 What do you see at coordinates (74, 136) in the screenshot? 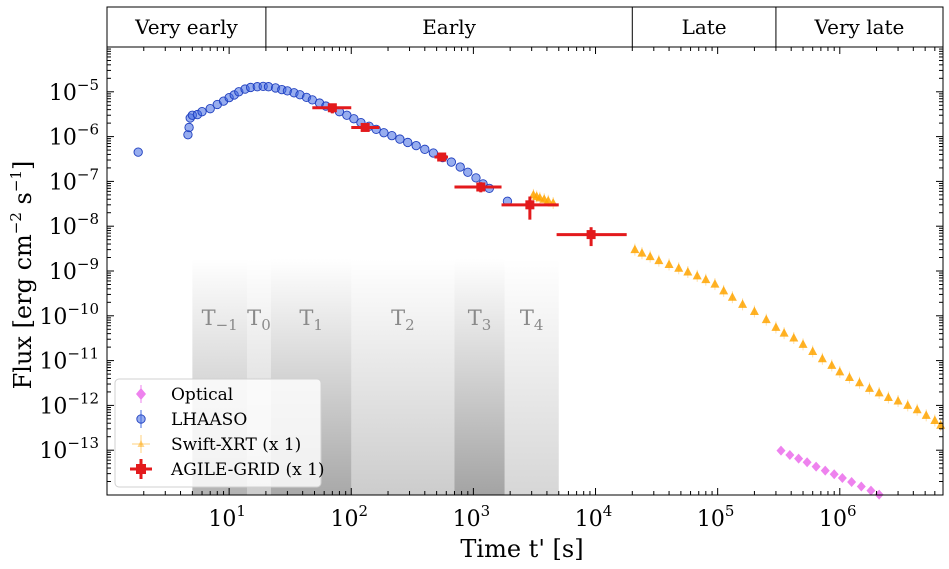
I see `y-tick-label: 10⁻⁶` at bounding box center [74, 136].